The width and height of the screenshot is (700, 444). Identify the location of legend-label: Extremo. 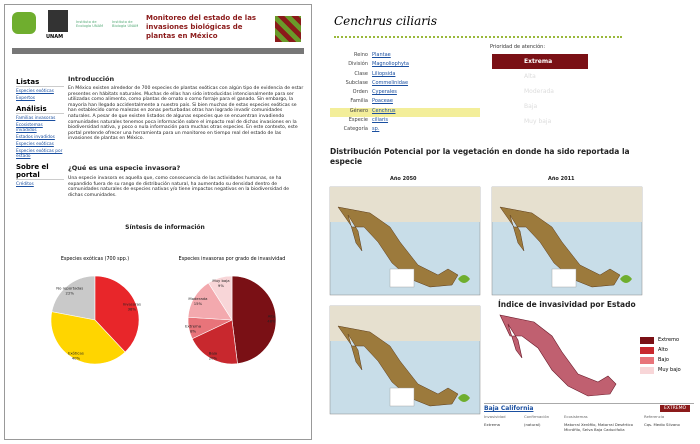
(669, 340).